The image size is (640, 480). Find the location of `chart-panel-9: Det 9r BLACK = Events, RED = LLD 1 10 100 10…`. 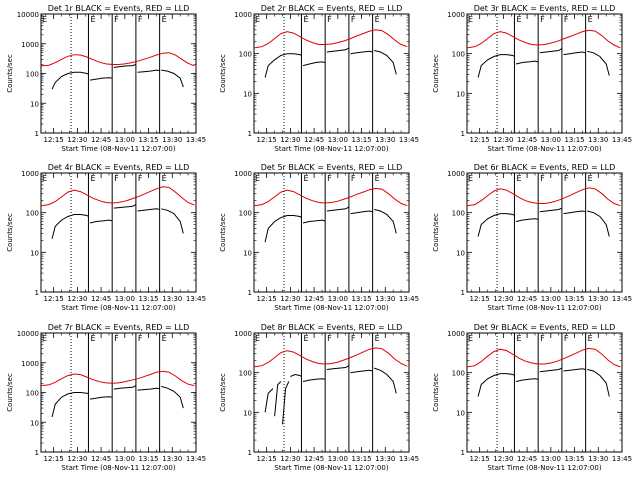

chart-panel-9: Det 9r BLACK = Events, RED = LLD 1 10 100 10… is located at coordinates (532, 397).